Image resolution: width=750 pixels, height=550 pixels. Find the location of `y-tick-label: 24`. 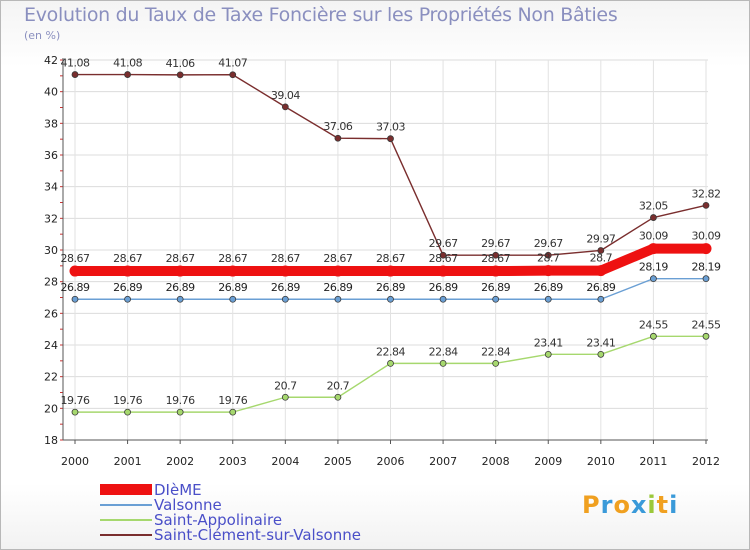

y-tick-label: 24 is located at coordinates (51, 345).